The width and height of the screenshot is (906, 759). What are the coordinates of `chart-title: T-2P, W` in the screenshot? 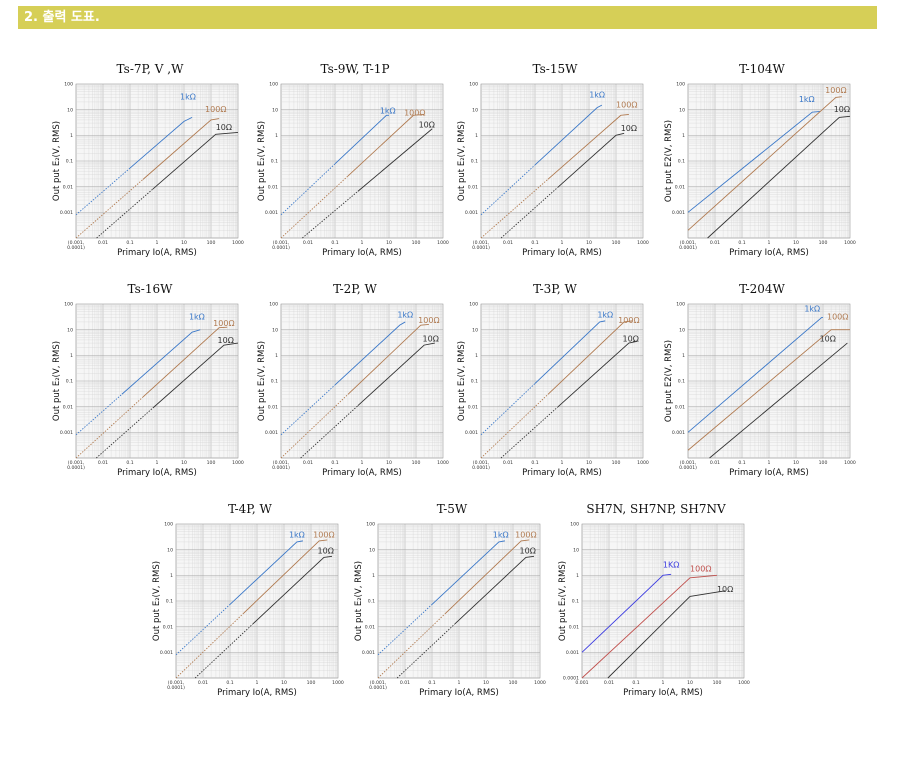 It's located at (355, 289).